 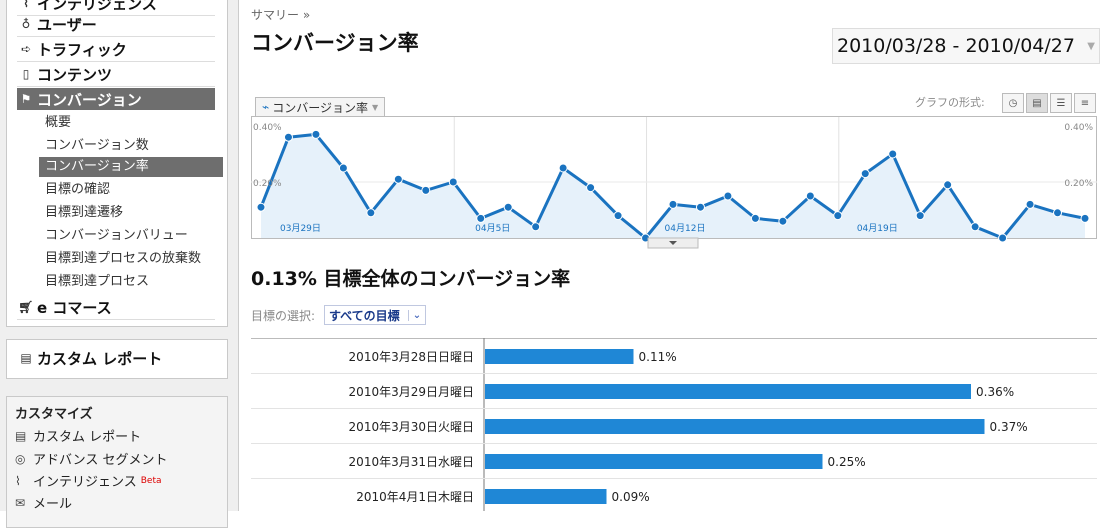 I want to click on clock-icon: ◷, so click(x=1013, y=103).